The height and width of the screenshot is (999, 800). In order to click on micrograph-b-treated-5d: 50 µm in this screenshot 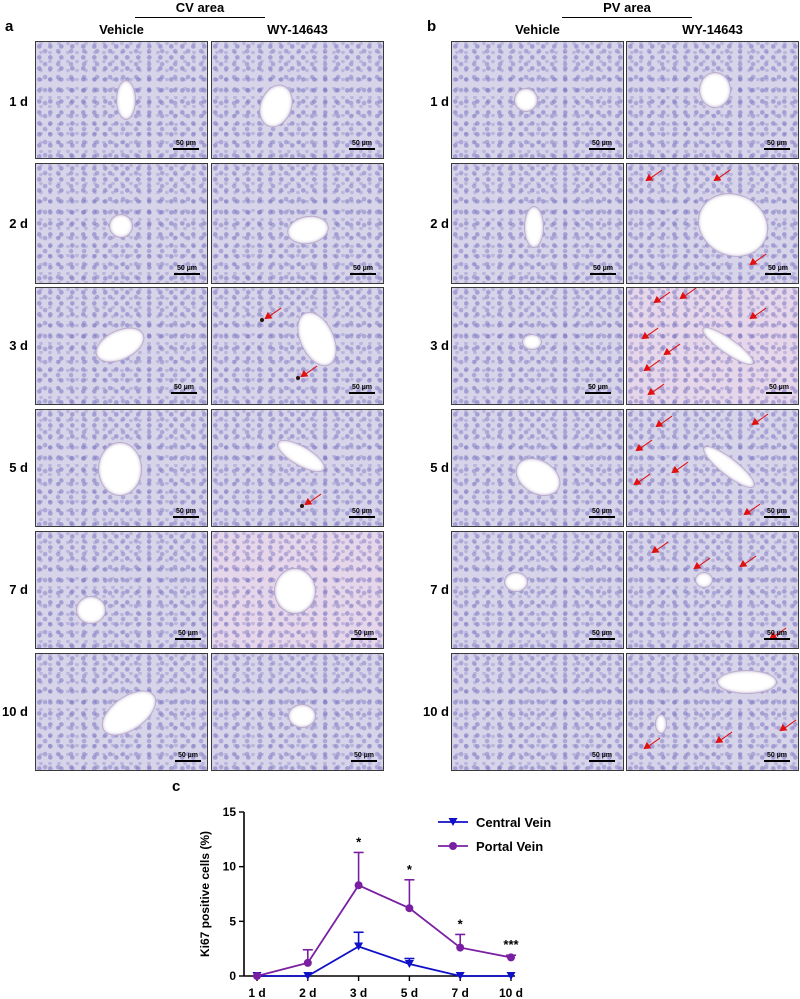, I will do `click(712, 468)`.